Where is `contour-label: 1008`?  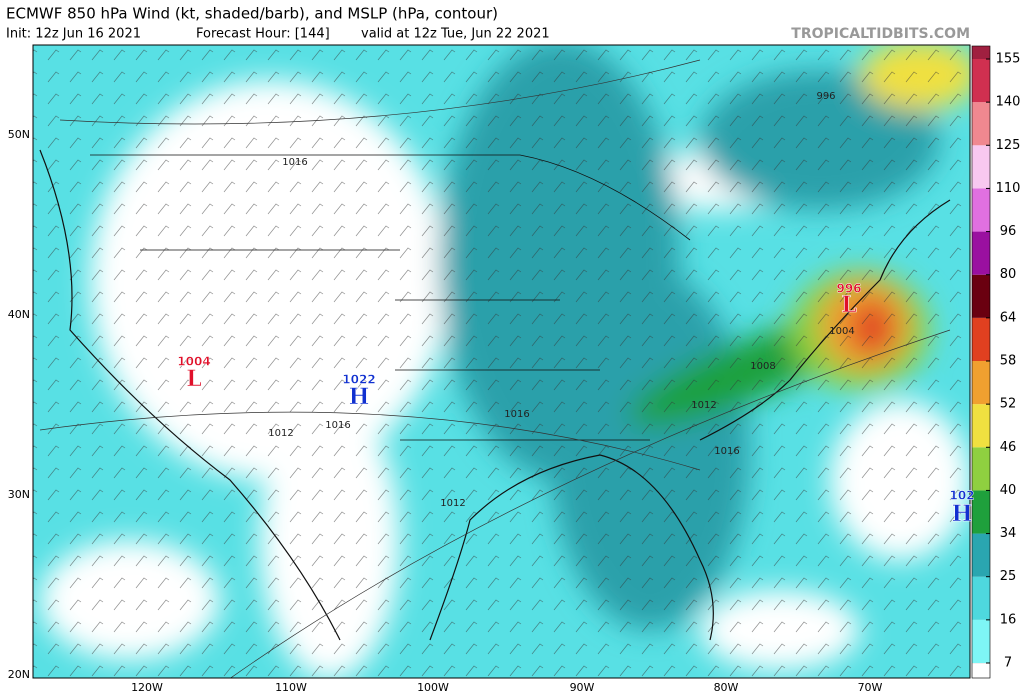 contour-label: 1008 is located at coordinates (762, 366).